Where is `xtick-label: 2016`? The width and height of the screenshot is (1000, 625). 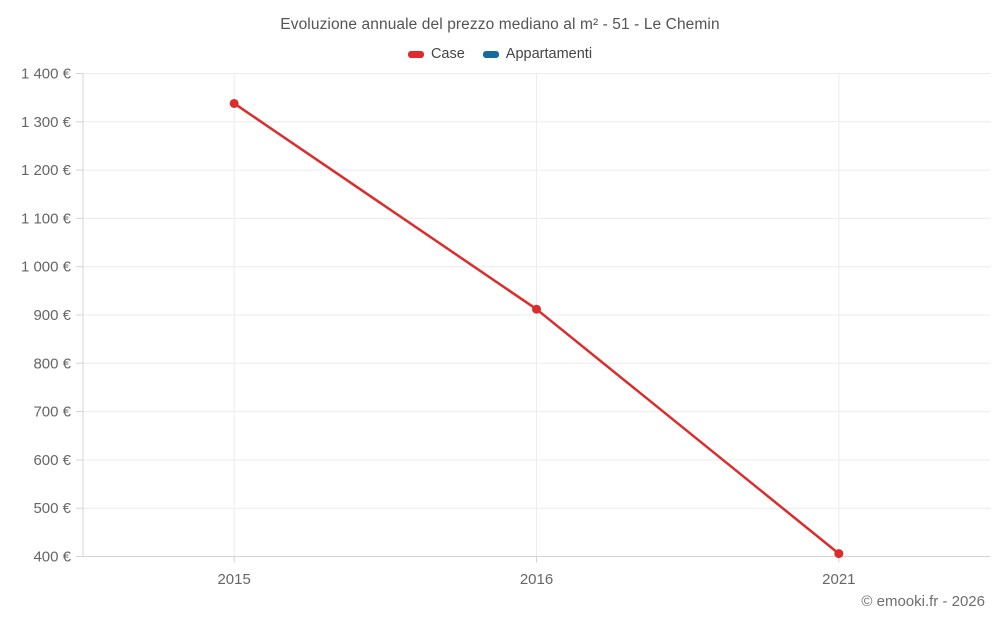 xtick-label: 2016 is located at coordinates (536, 579).